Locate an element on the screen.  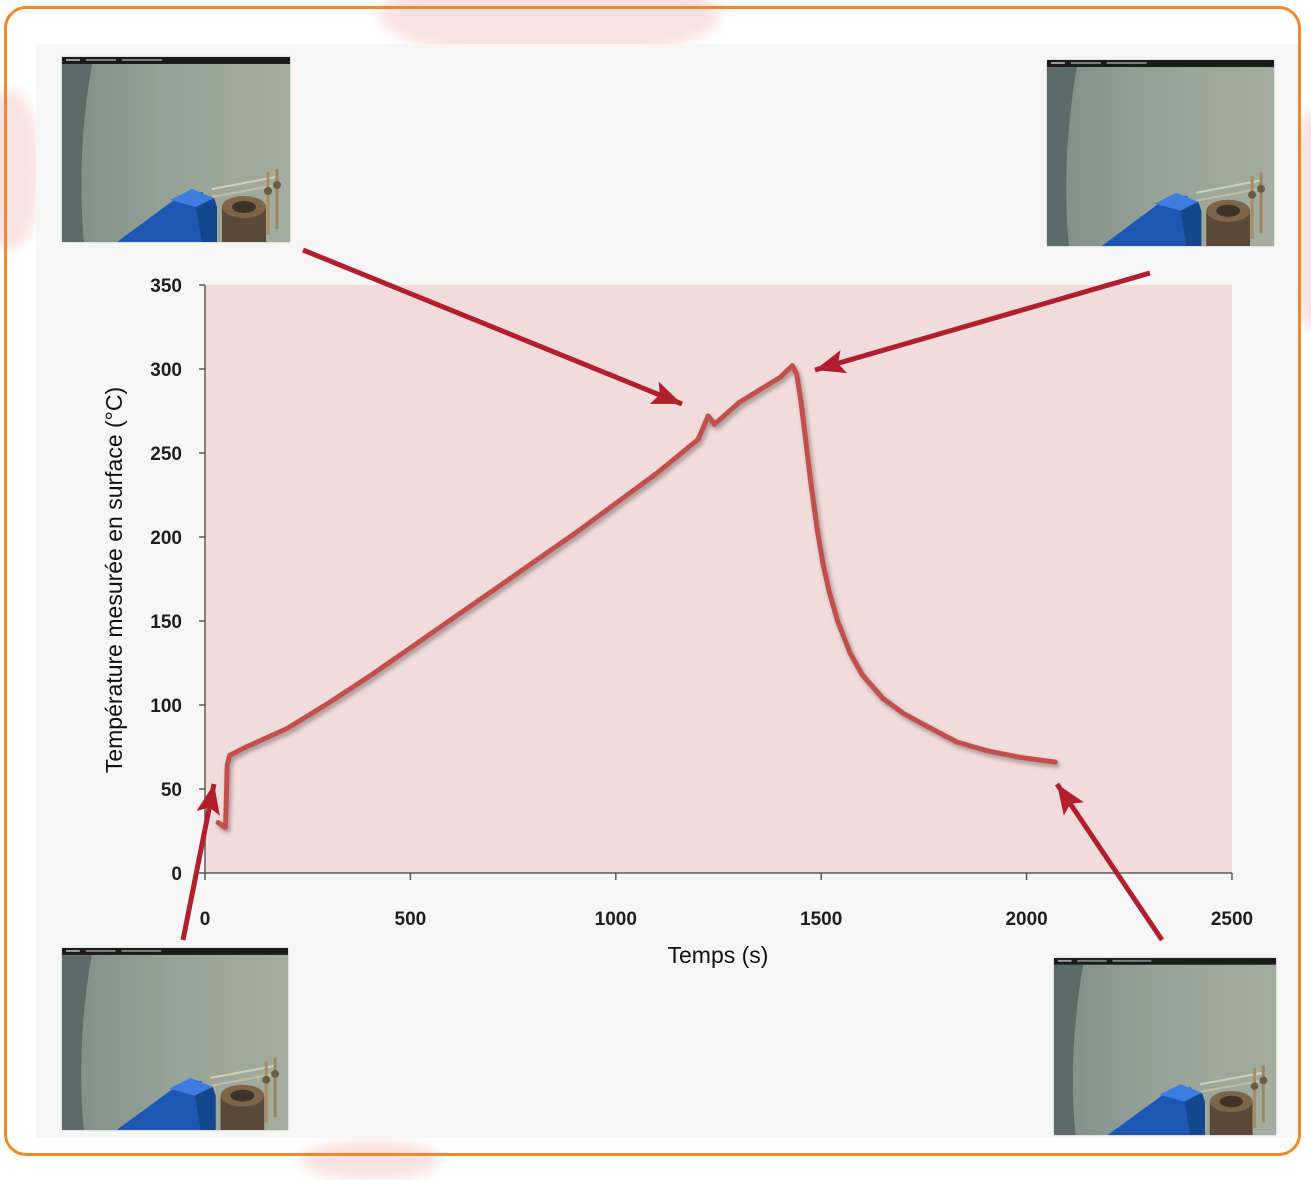
y-tick-label: 0 is located at coordinates (176, 874).